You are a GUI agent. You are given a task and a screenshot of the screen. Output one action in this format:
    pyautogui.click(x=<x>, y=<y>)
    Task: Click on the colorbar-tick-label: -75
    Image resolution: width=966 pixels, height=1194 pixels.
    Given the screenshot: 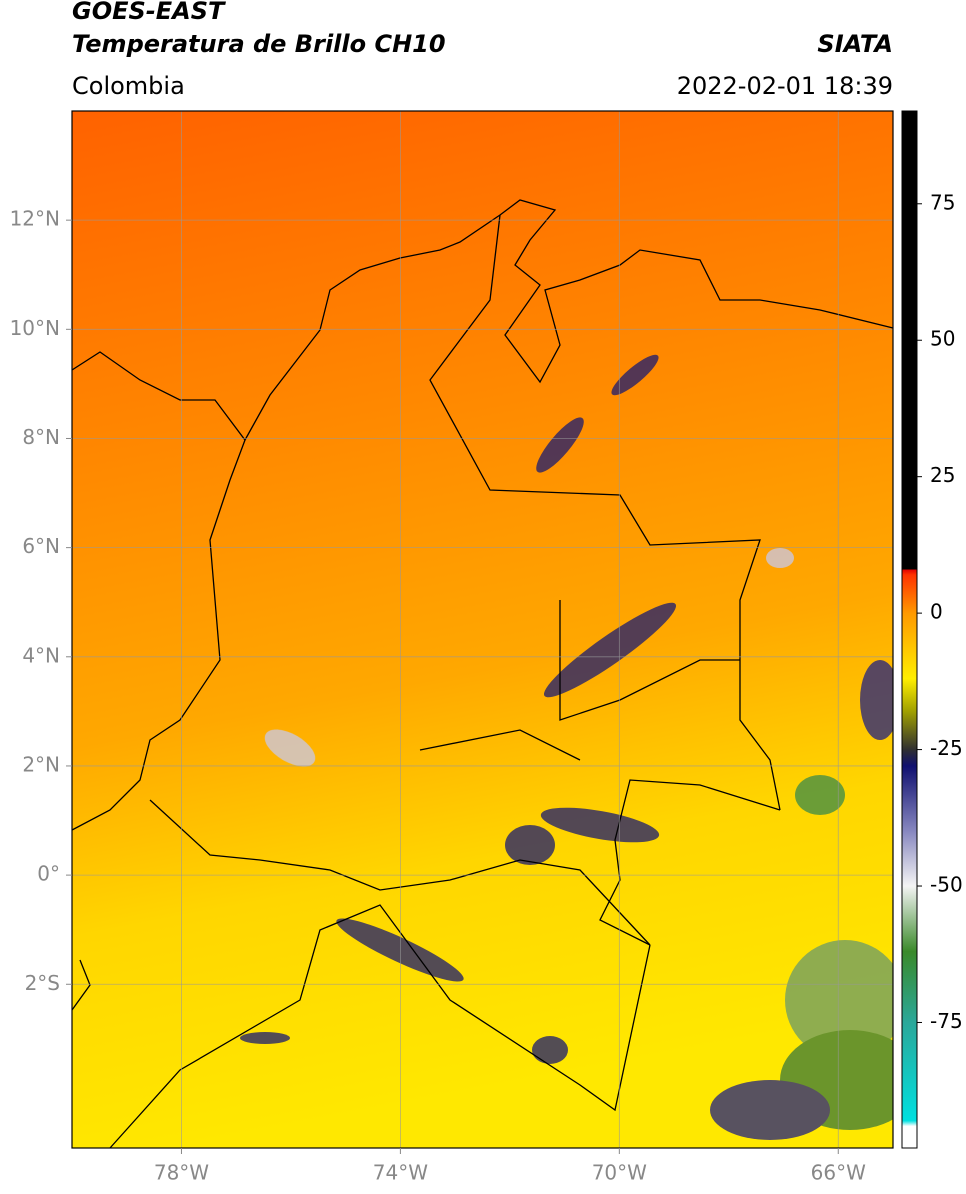 What is the action you would take?
    pyautogui.click(x=946, y=1021)
    